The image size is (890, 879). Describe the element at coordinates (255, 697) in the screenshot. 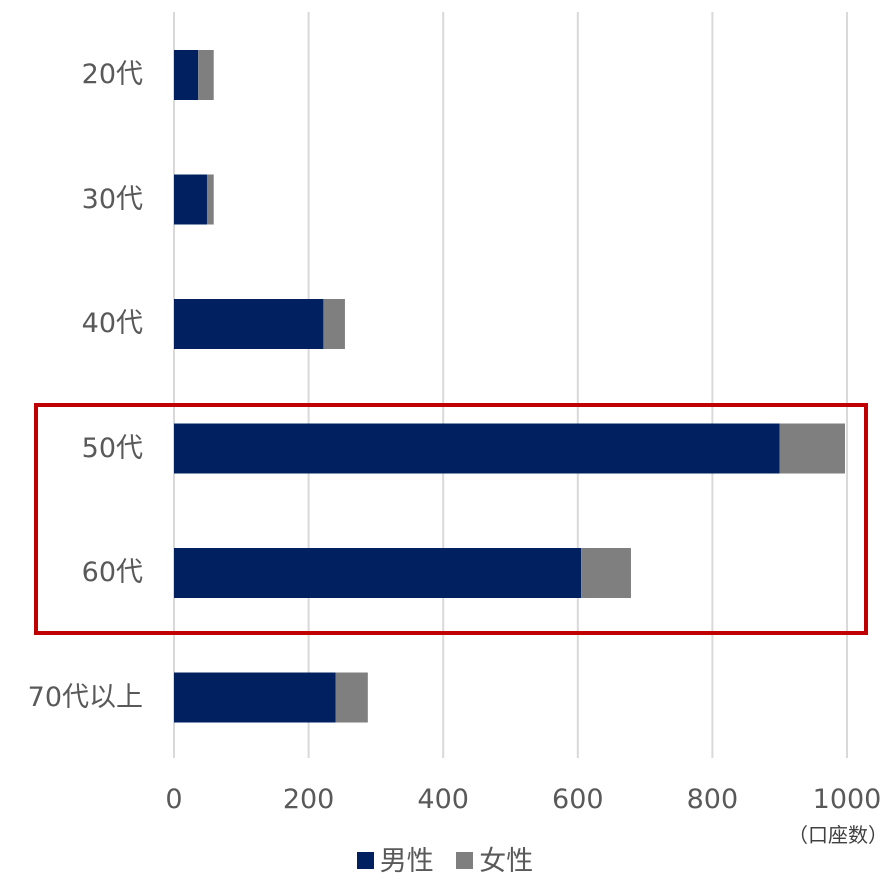

I see `bar-70代以上-男性` at that location.